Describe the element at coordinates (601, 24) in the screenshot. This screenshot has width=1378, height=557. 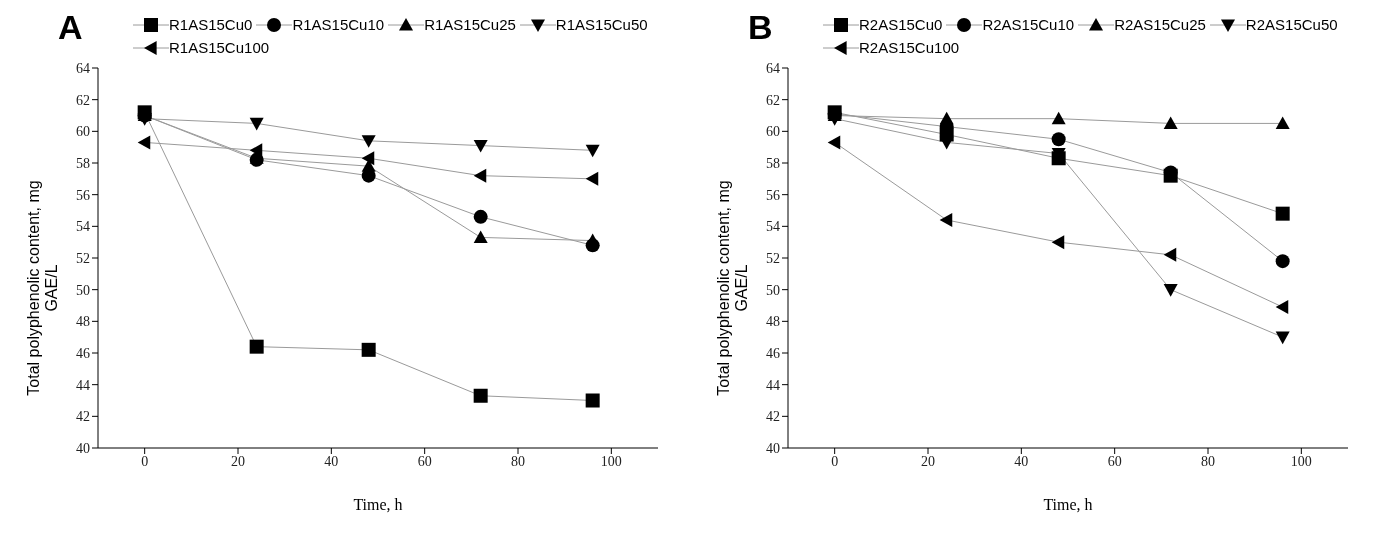
I see `legend-label: R1AS15Cu50` at that location.